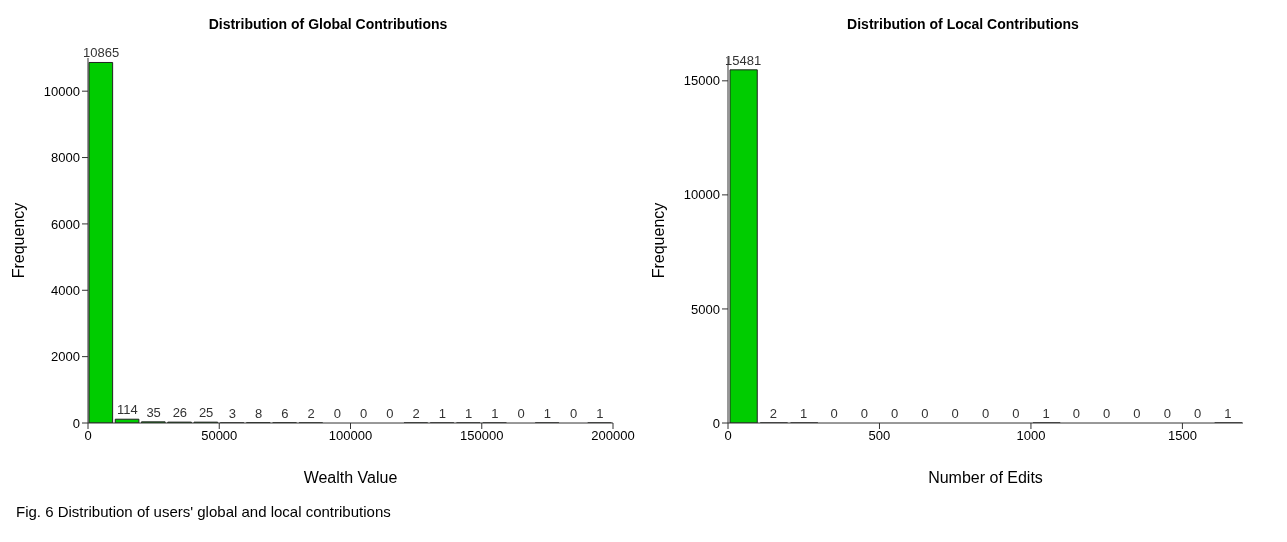  Describe the element at coordinates (259, 413) in the screenshot. I see `data-label: 8` at that location.